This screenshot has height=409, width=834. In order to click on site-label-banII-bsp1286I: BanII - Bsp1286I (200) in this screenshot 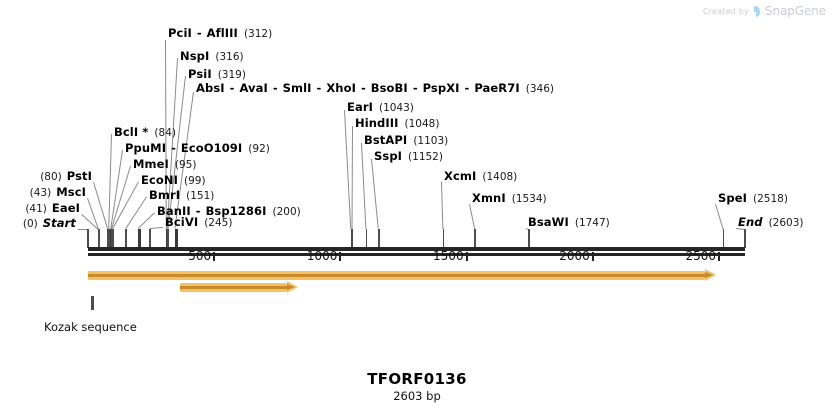, I will do `click(229, 211)`.